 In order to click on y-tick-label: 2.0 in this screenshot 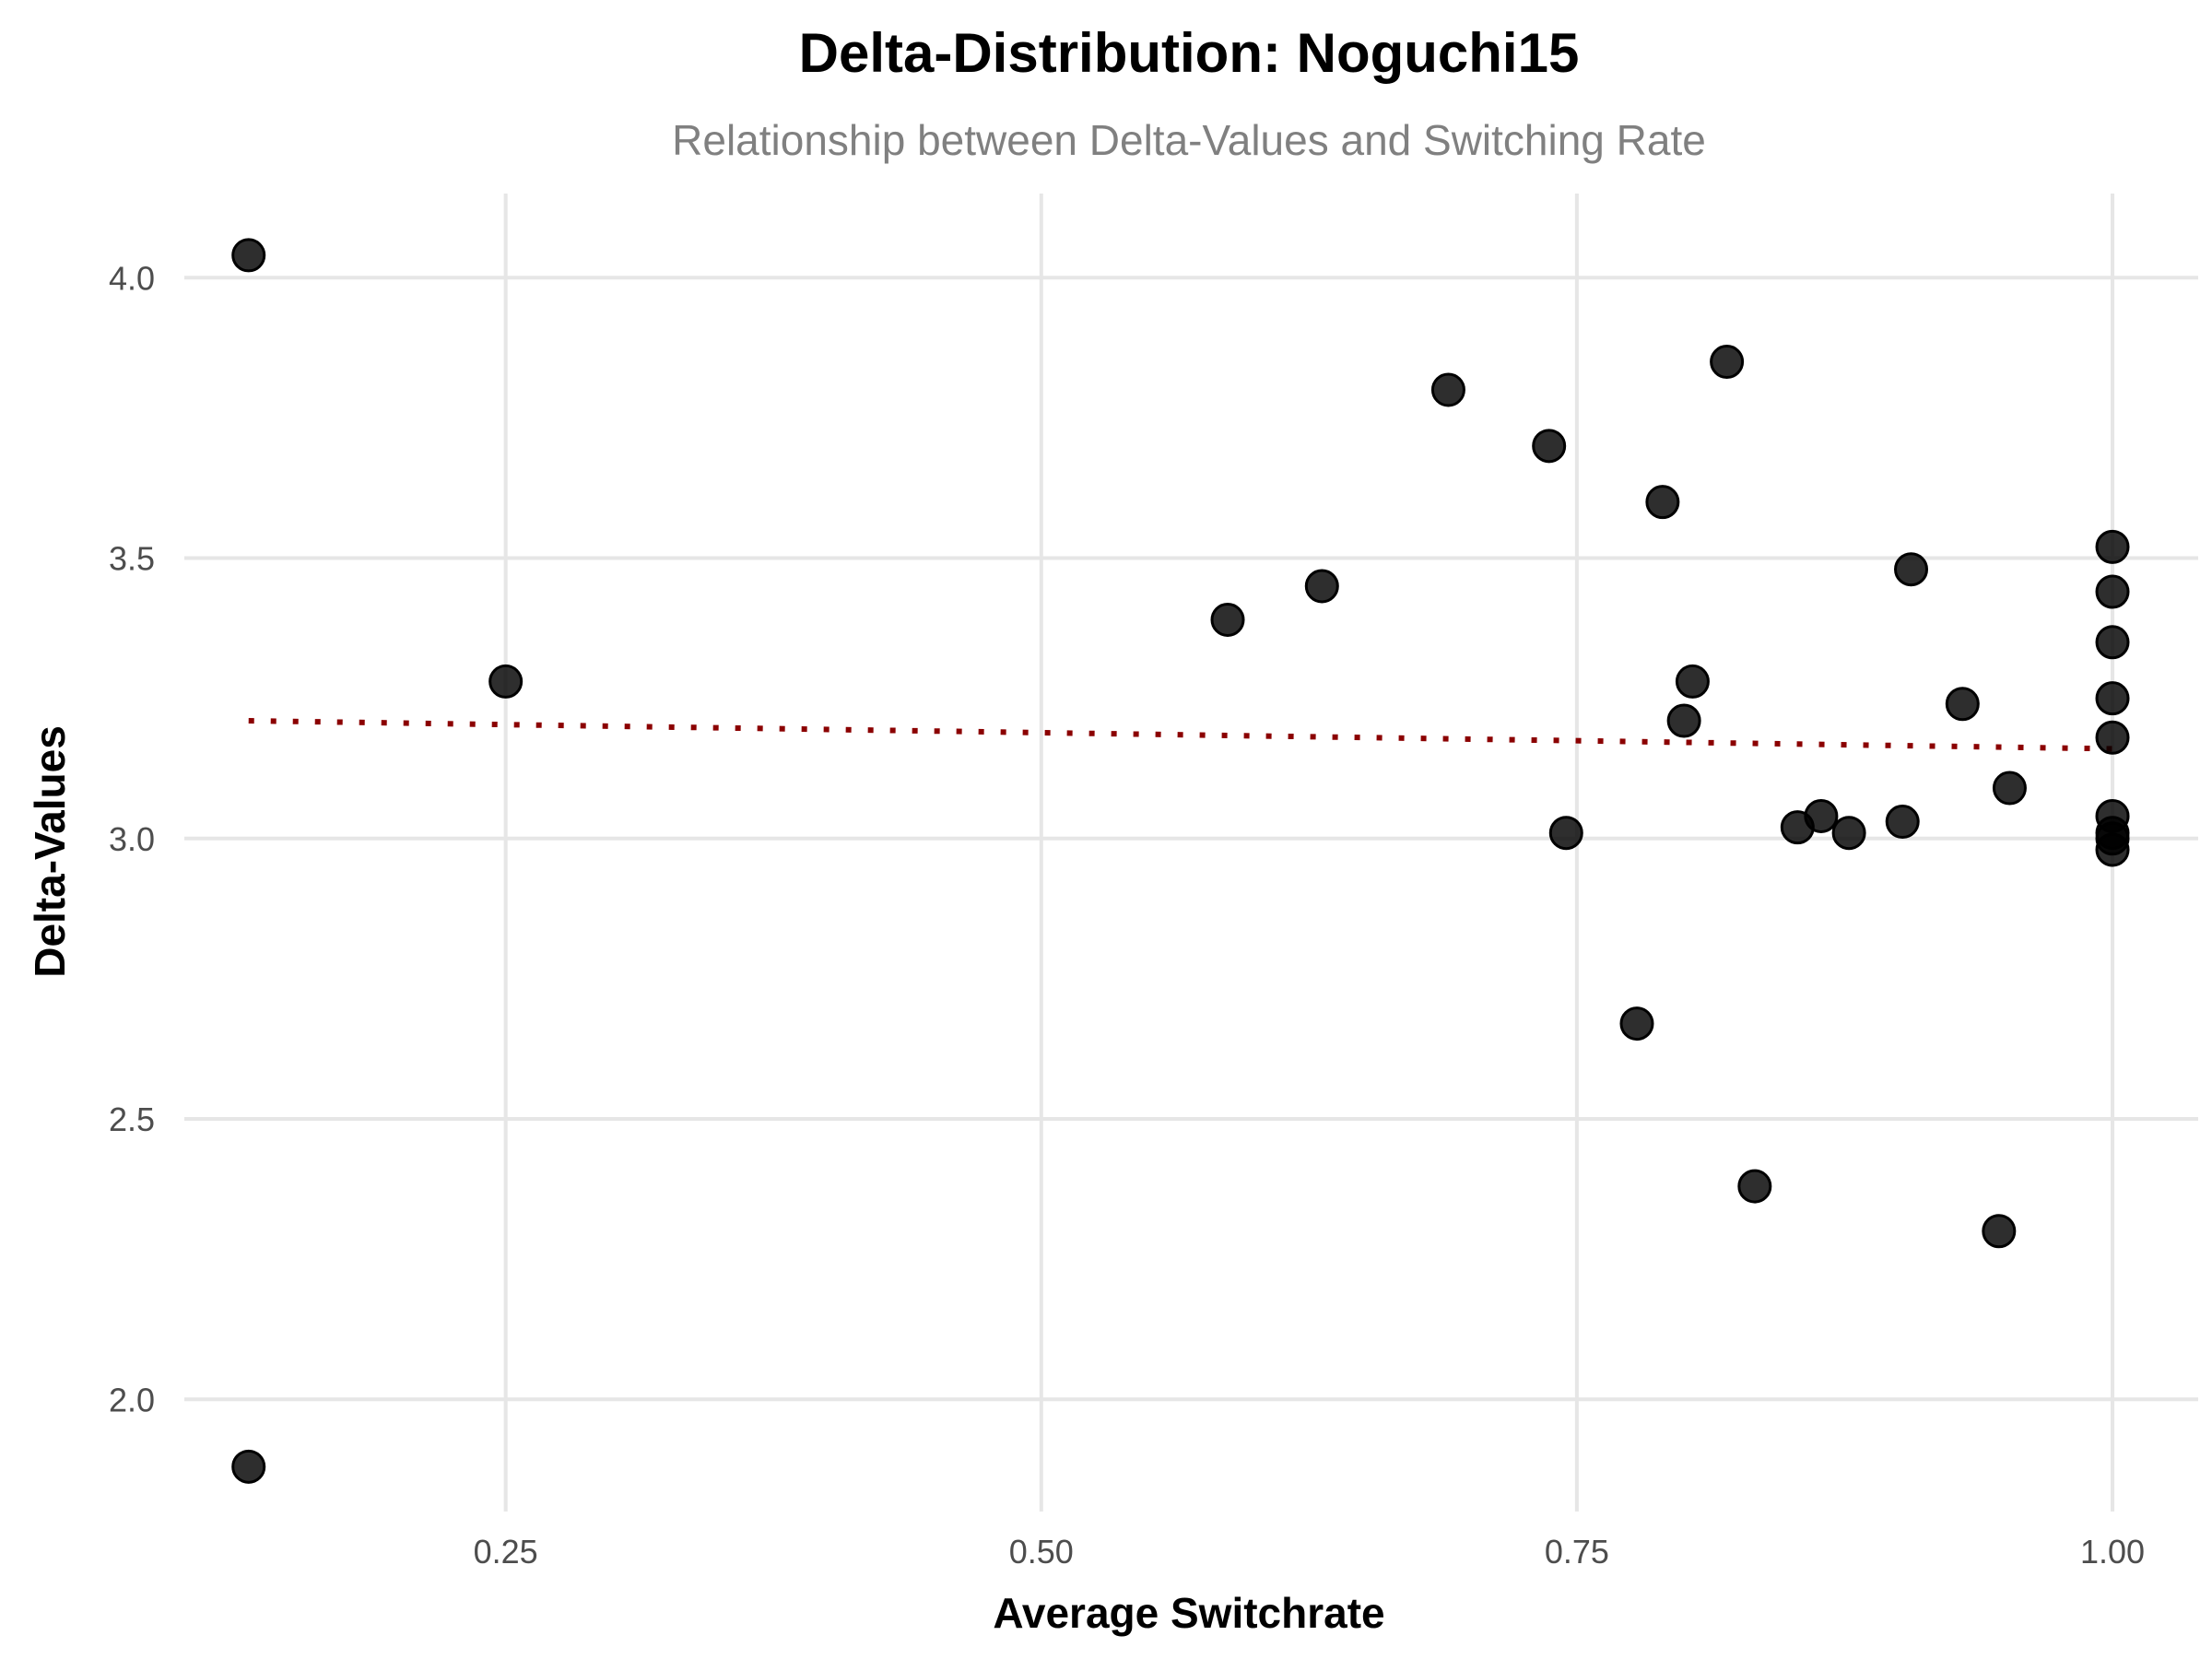, I will do `click(132, 1399)`.